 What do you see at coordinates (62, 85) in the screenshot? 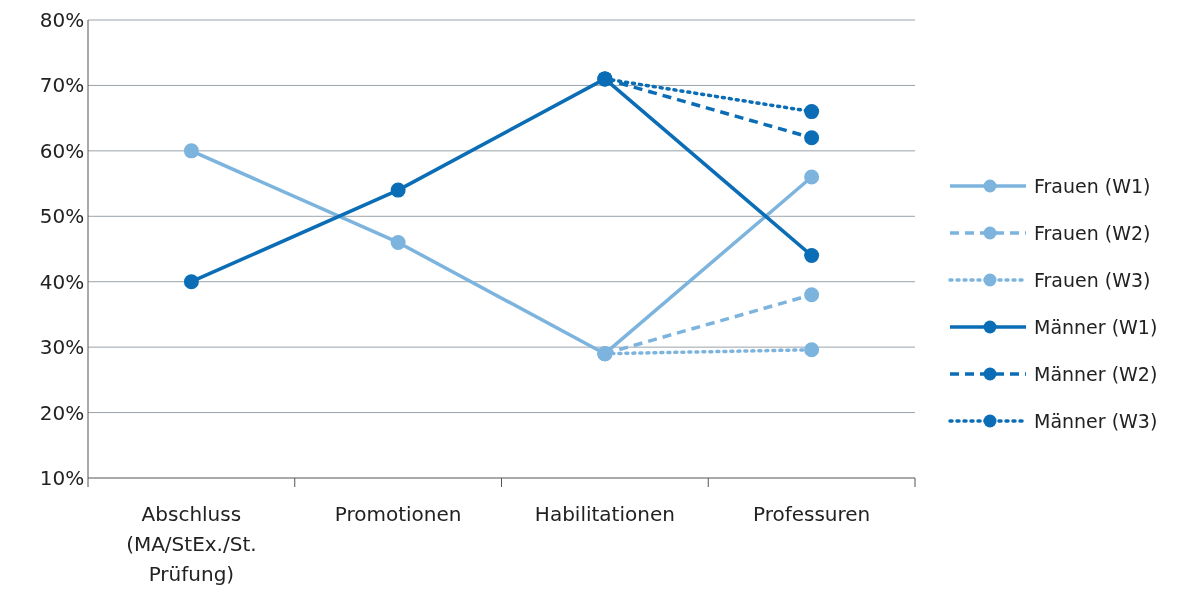
I see `y-tick-label: 70%` at bounding box center [62, 85].